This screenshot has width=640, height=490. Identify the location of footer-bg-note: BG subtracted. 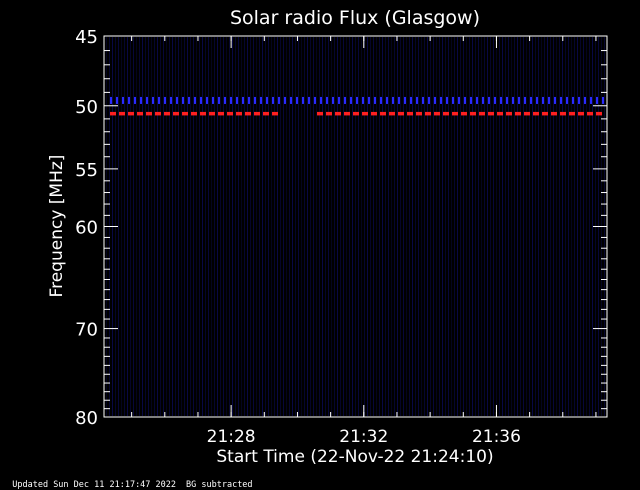
(219, 485).